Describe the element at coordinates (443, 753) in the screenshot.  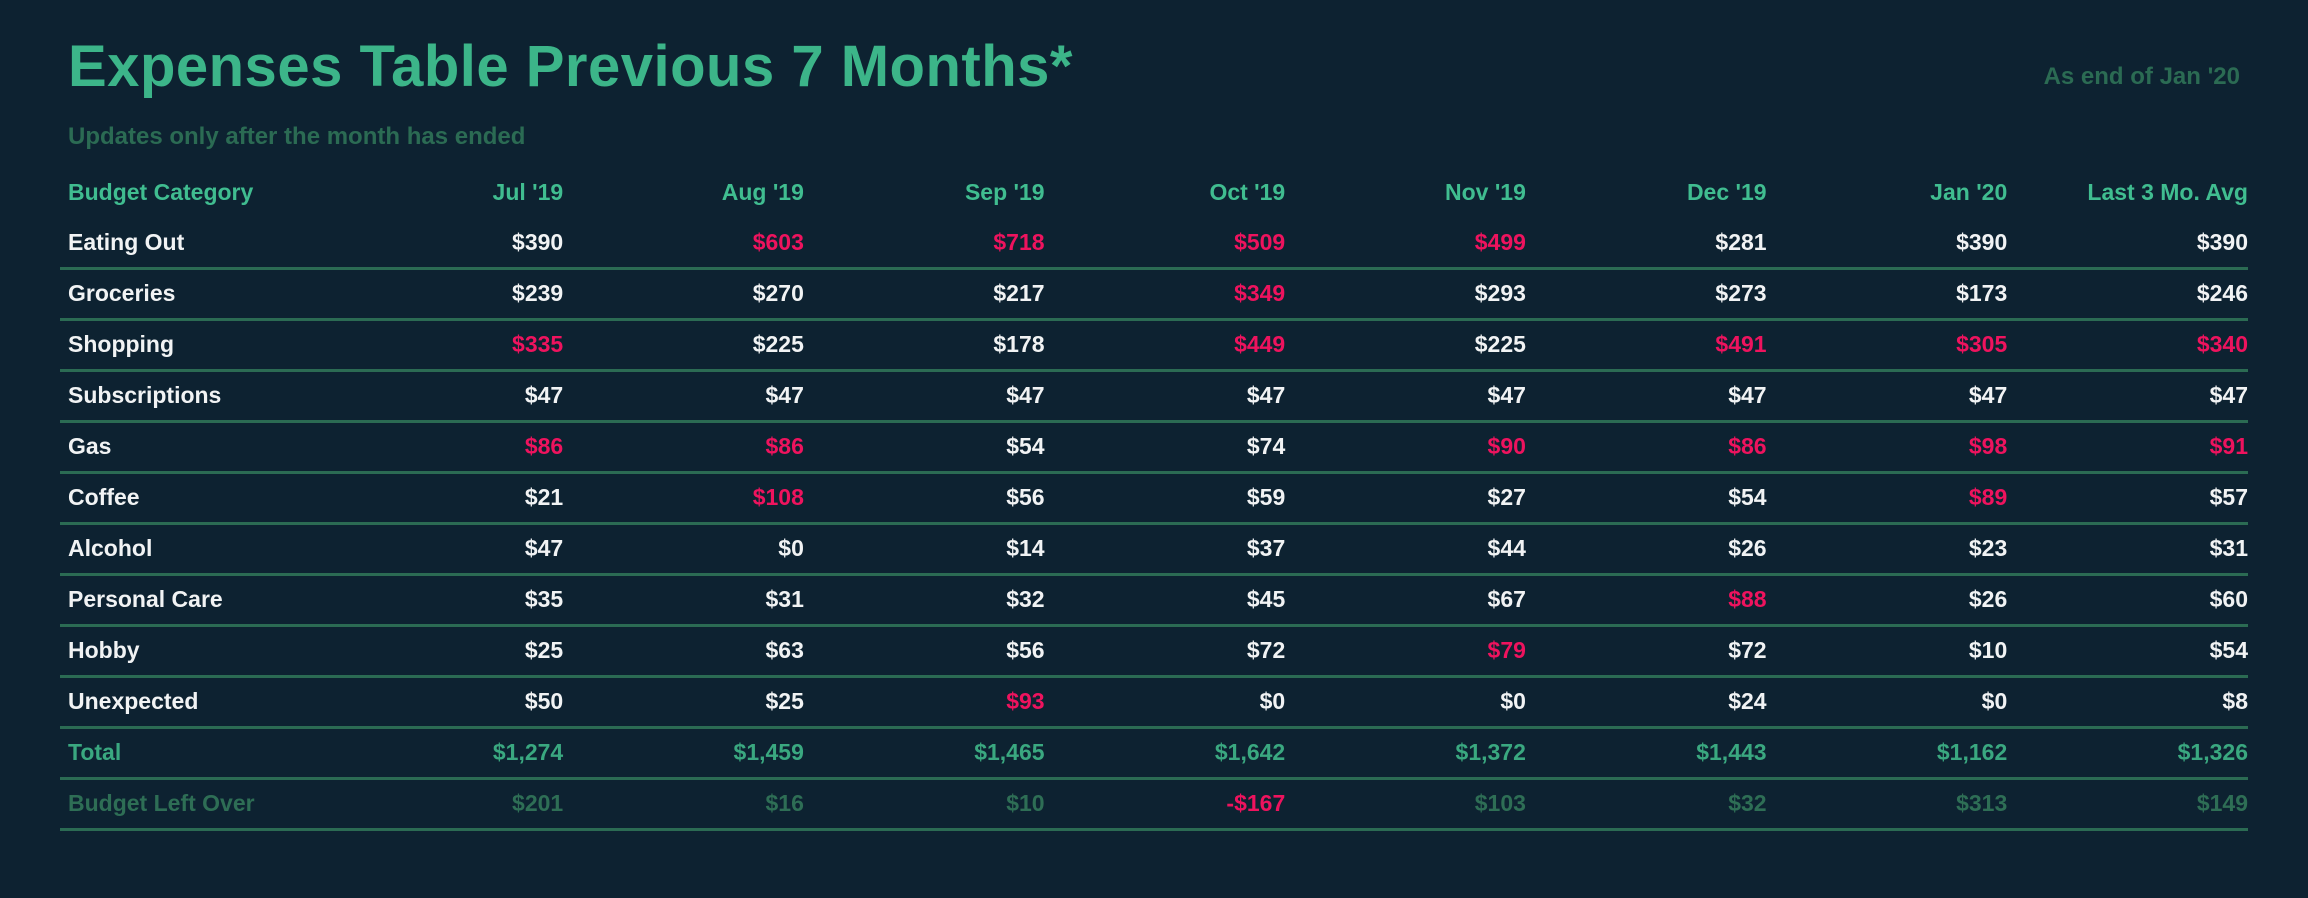
I see `value-cell: $1,274` at that location.